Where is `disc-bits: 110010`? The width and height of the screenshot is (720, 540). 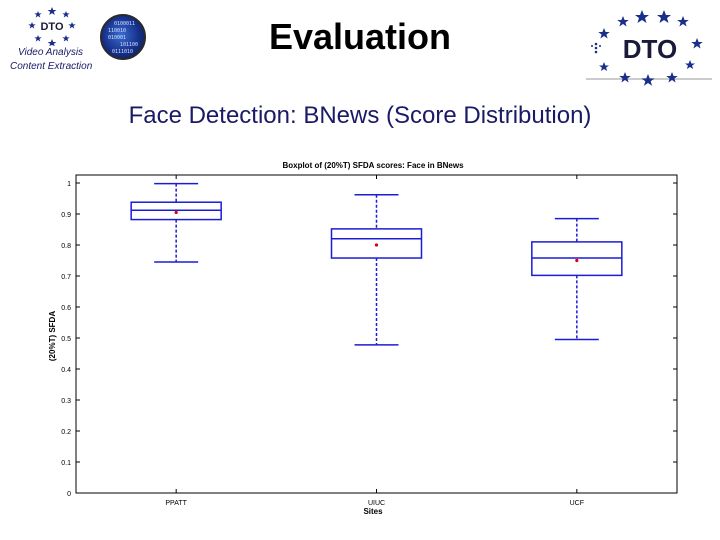 disc-bits: 110010 is located at coordinates (117, 31).